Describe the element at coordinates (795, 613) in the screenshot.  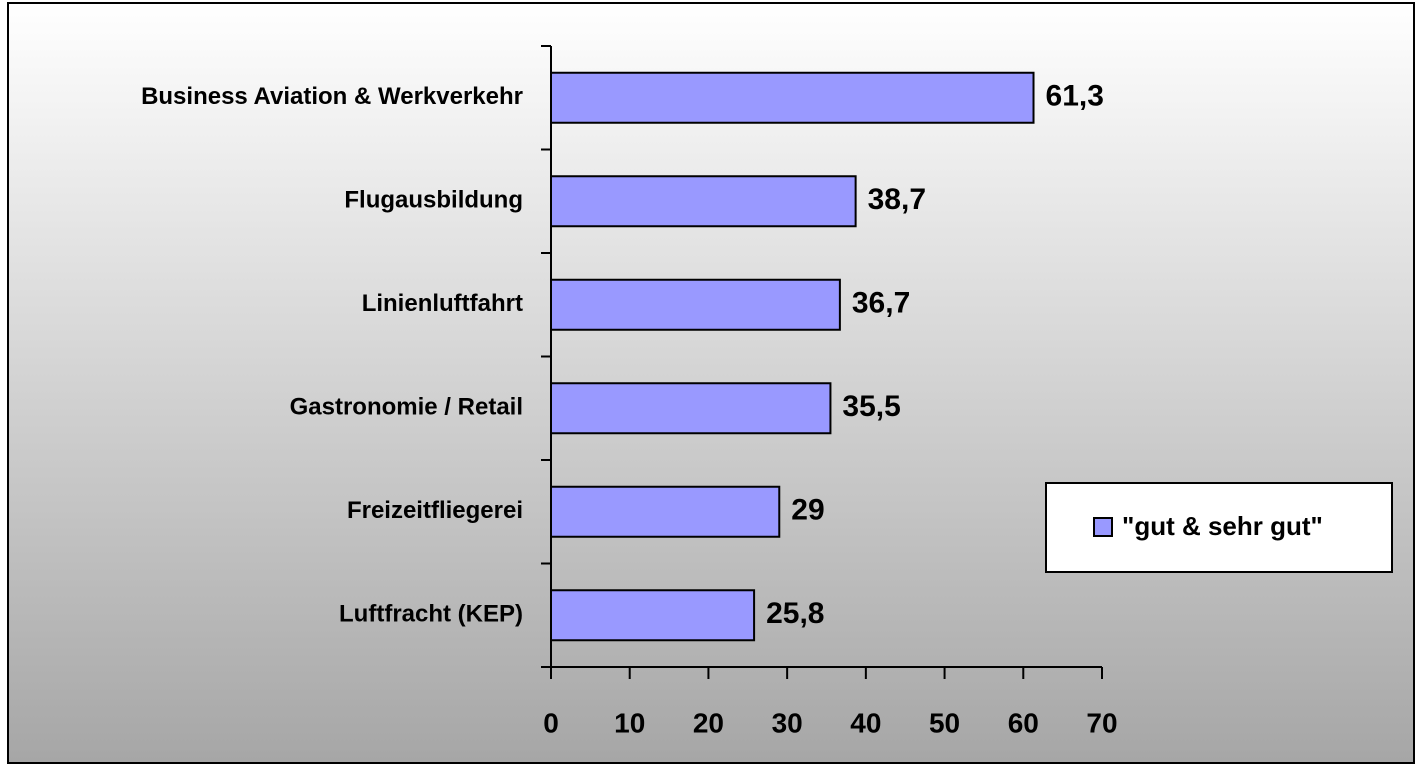
I see `data-label: 25,8` at that location.